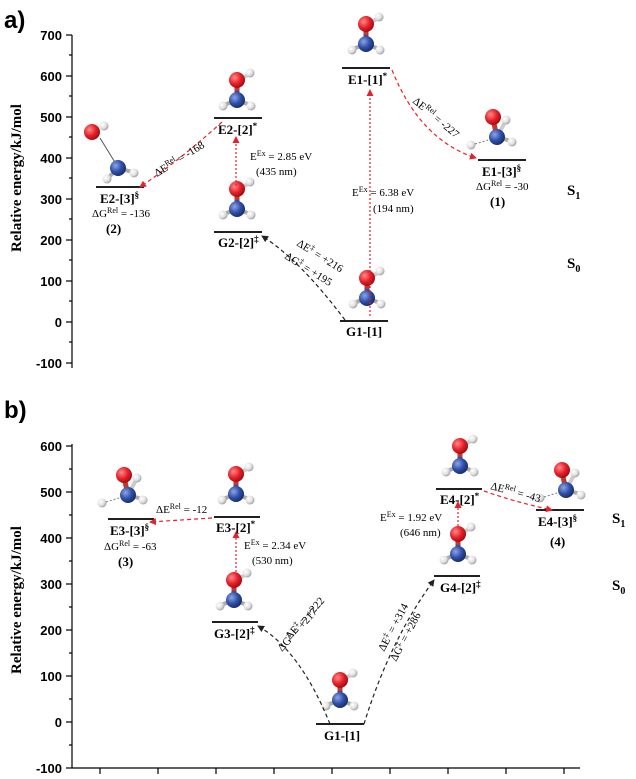 The width and height of the screenshot is (636, 779). What do you see at coordinates (69, 201) in the screenshot?
I see `panel-a-y-axis` at bounding box center [69, 201].